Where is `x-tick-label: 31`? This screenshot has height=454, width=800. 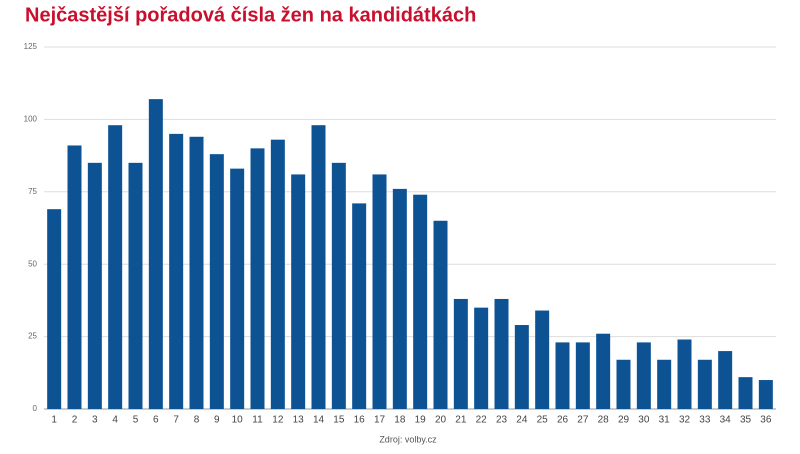 x-tick-label: 31 is located at coordinates (665, 420).